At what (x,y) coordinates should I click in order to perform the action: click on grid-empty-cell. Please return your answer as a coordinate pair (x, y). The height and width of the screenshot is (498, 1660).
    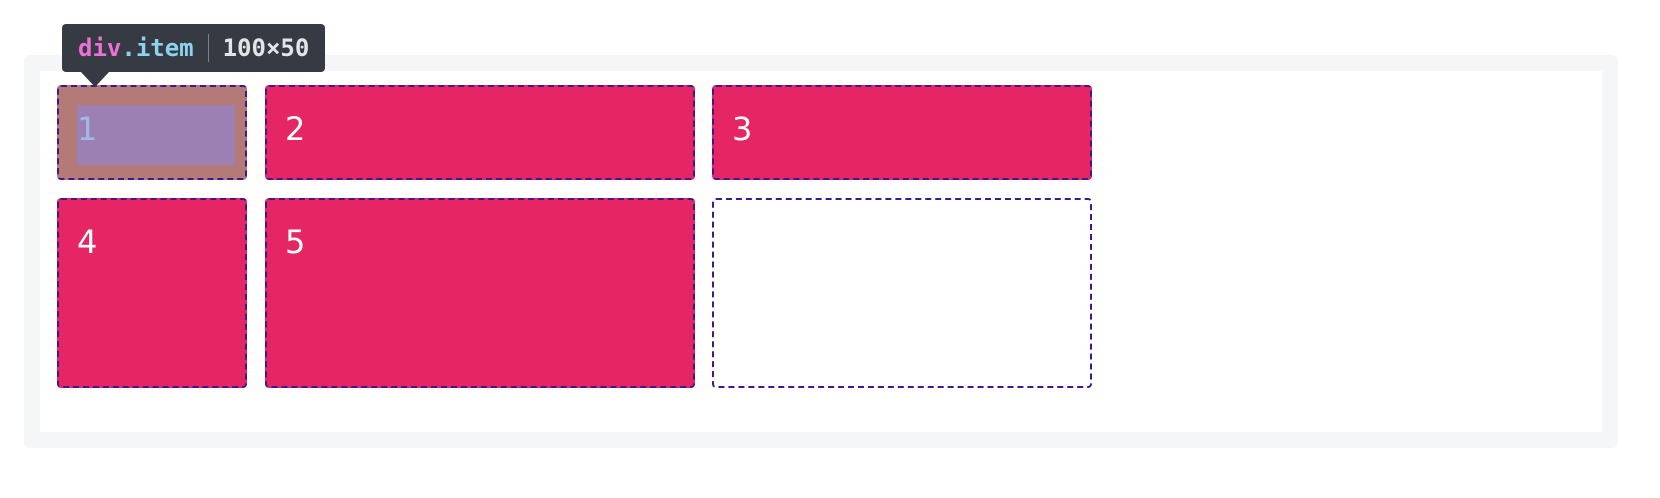
    Looking at the image, I should click on (902, 293).